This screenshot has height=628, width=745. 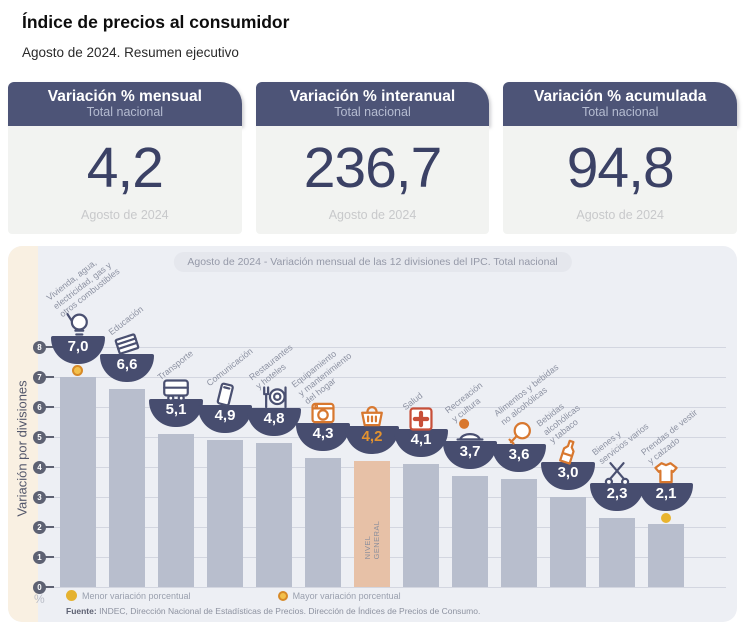 What do you see at coordinates (136, 595) in the screenshot?
I see `legend-label-menor: Menor variación porcentual` at bounding box center [136, 595].